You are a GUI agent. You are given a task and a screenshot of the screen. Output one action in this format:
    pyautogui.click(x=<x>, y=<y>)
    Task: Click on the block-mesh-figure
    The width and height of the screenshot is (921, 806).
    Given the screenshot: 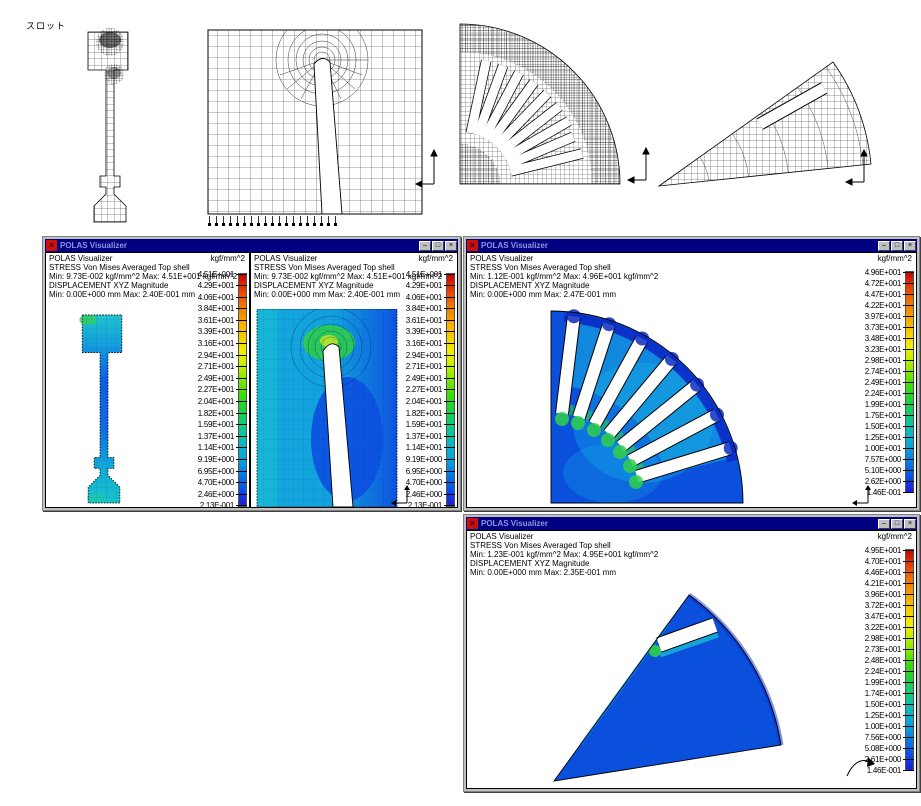 What is the action you would take?
    pyautogui.click(x=322, y=127)
    